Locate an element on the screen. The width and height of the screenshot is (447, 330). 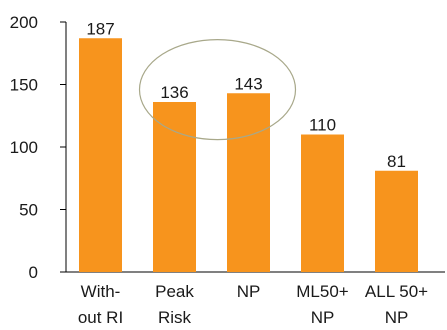
y-tick-label: 200 is located at coordinates (24, 22).